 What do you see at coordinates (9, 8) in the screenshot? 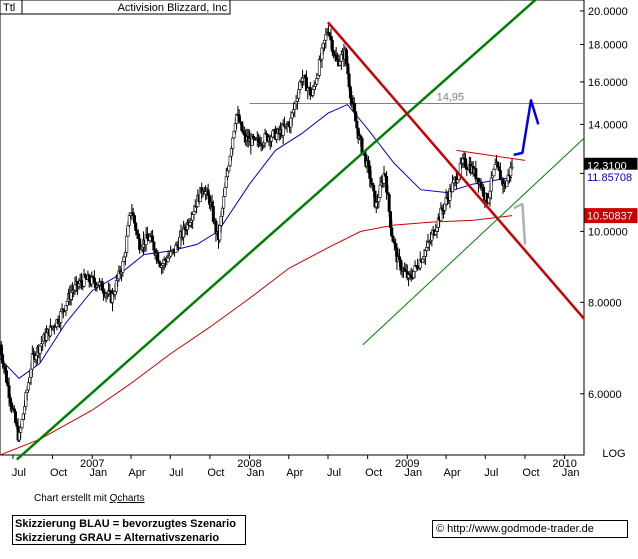
I see `symbol-label: Ttl` at bounding box center [9, 8].